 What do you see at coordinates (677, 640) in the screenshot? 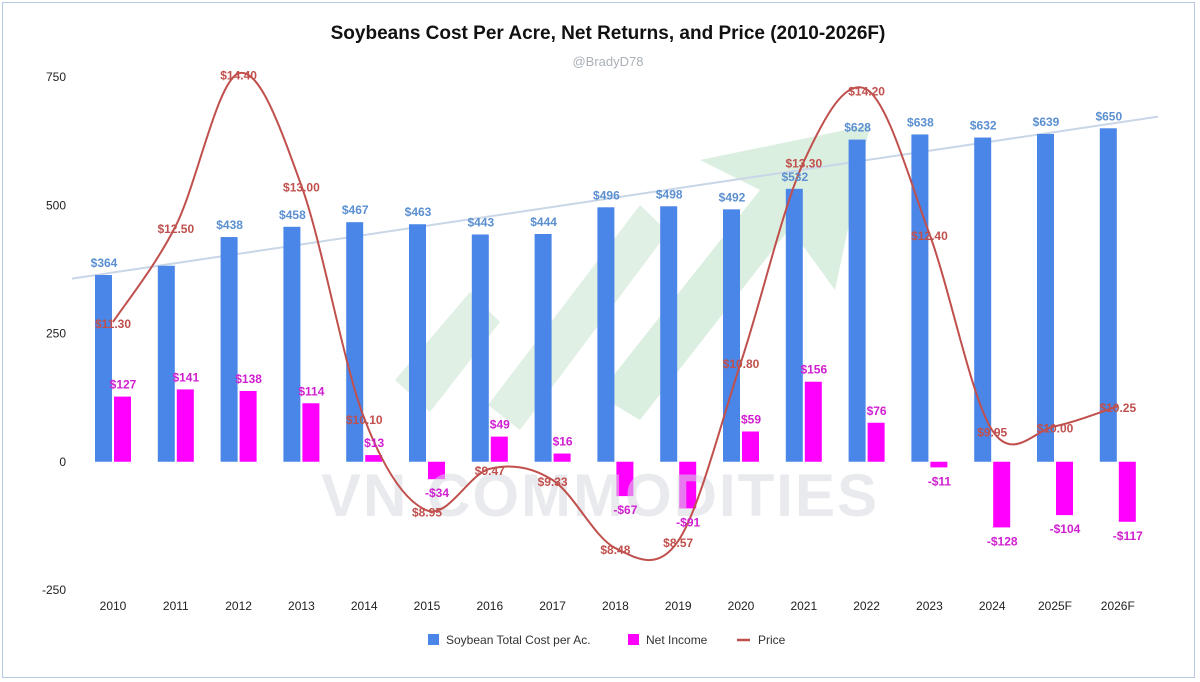
I see `legend-label-net: Net Income` at bounding box center [677, 640].